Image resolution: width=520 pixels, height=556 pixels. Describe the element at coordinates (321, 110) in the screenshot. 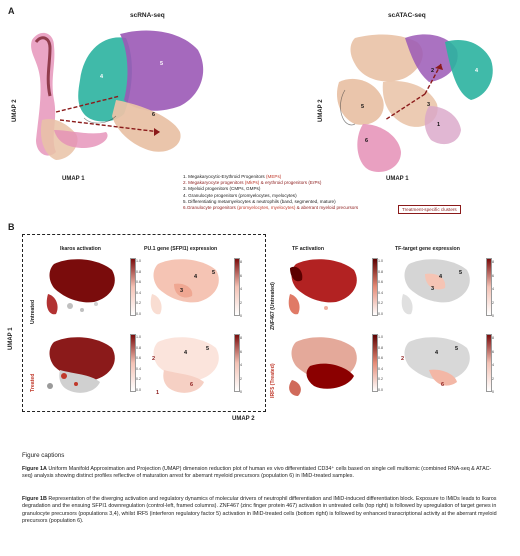

I see `scatac-axis-y: UMAP 2` at that location.